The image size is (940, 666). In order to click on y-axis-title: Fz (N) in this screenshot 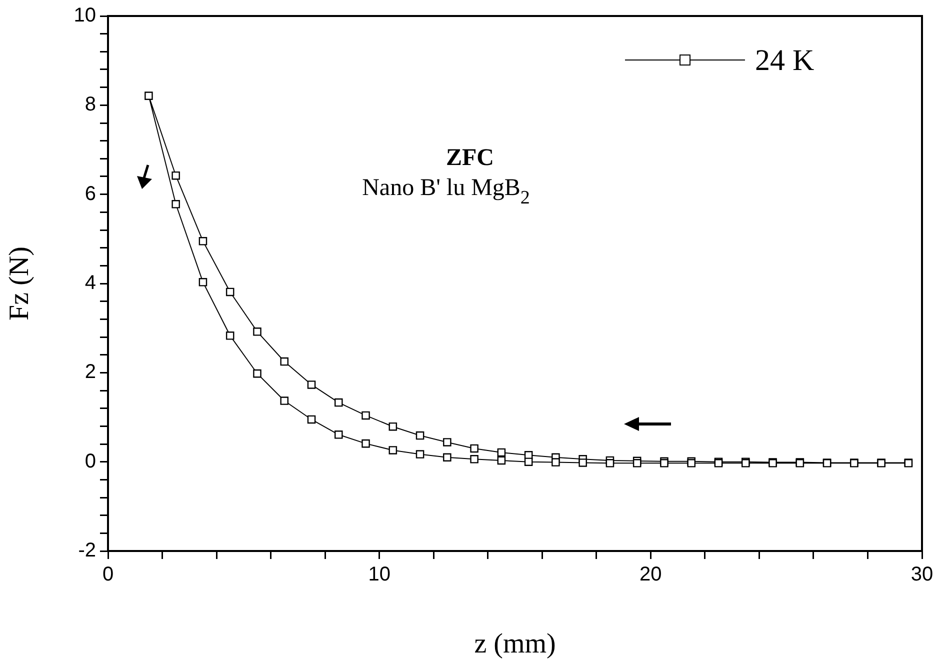, I will do `click(20, 283)`.